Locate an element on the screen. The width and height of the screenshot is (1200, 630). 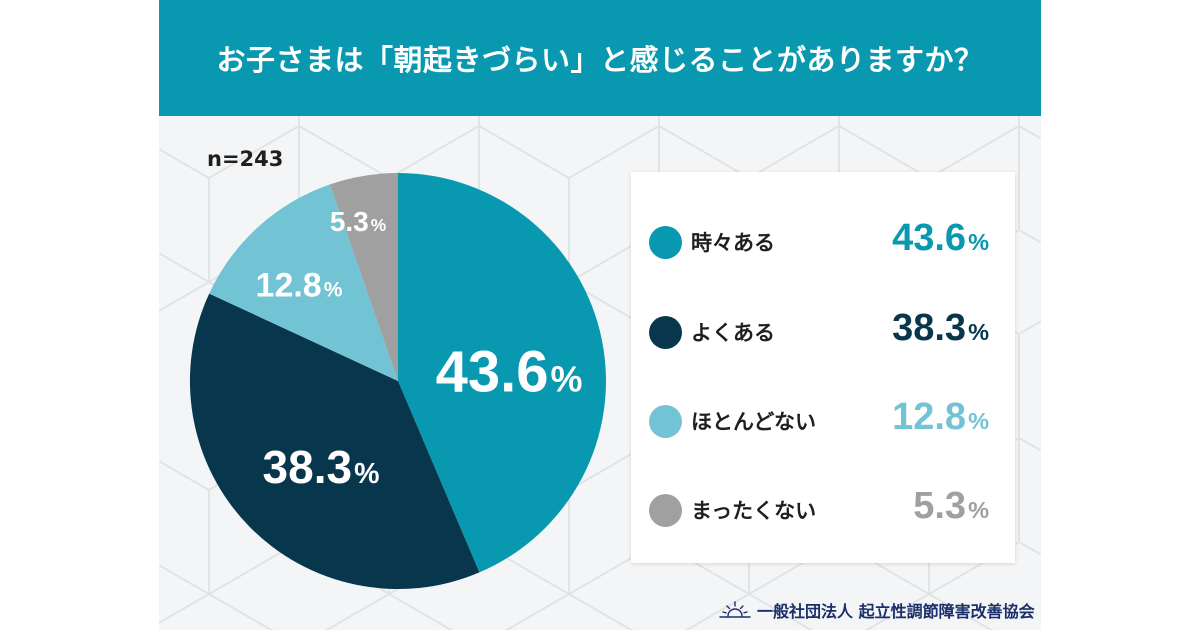
sunrise-icon is located at coordinates (735, 609).